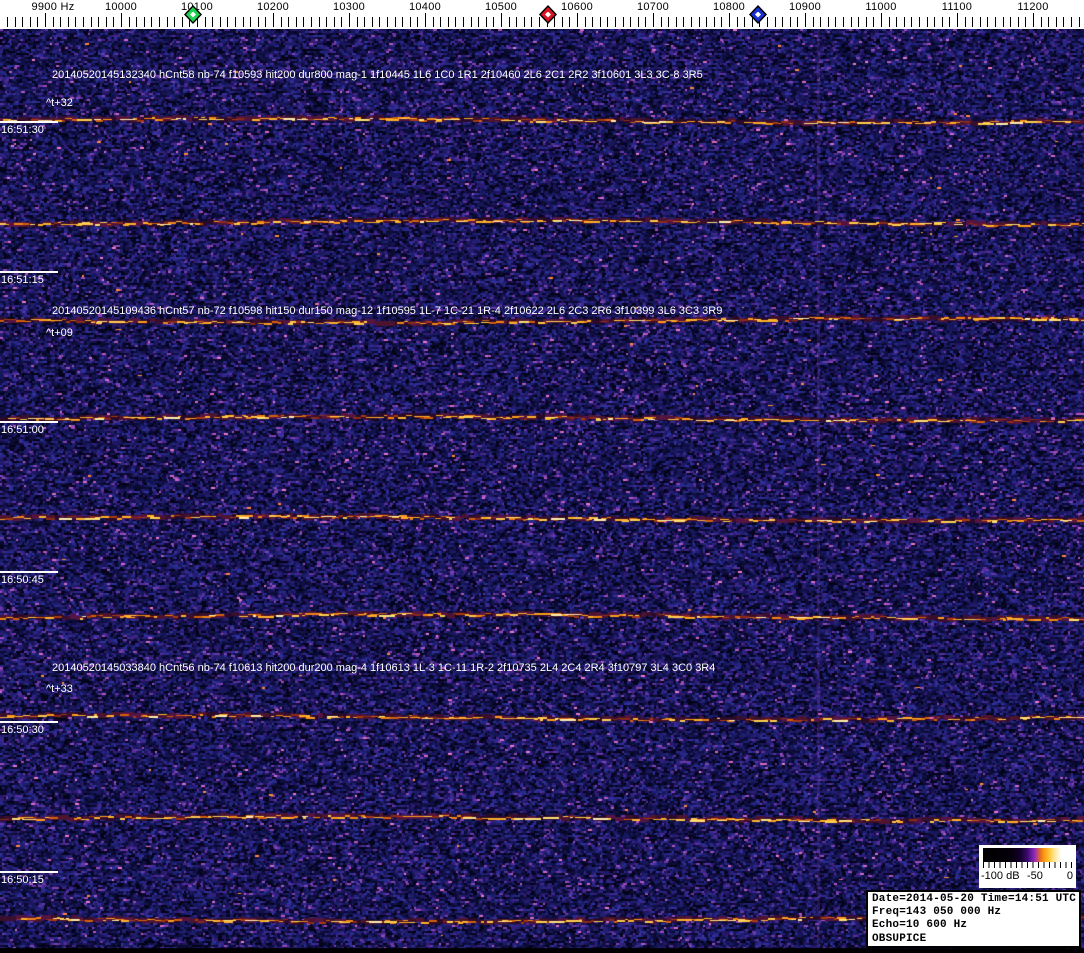  What do you see at coordinates (881, 7) in the screenshot?
I see `ruler-label: 11000` at bounding box center [881, 7].